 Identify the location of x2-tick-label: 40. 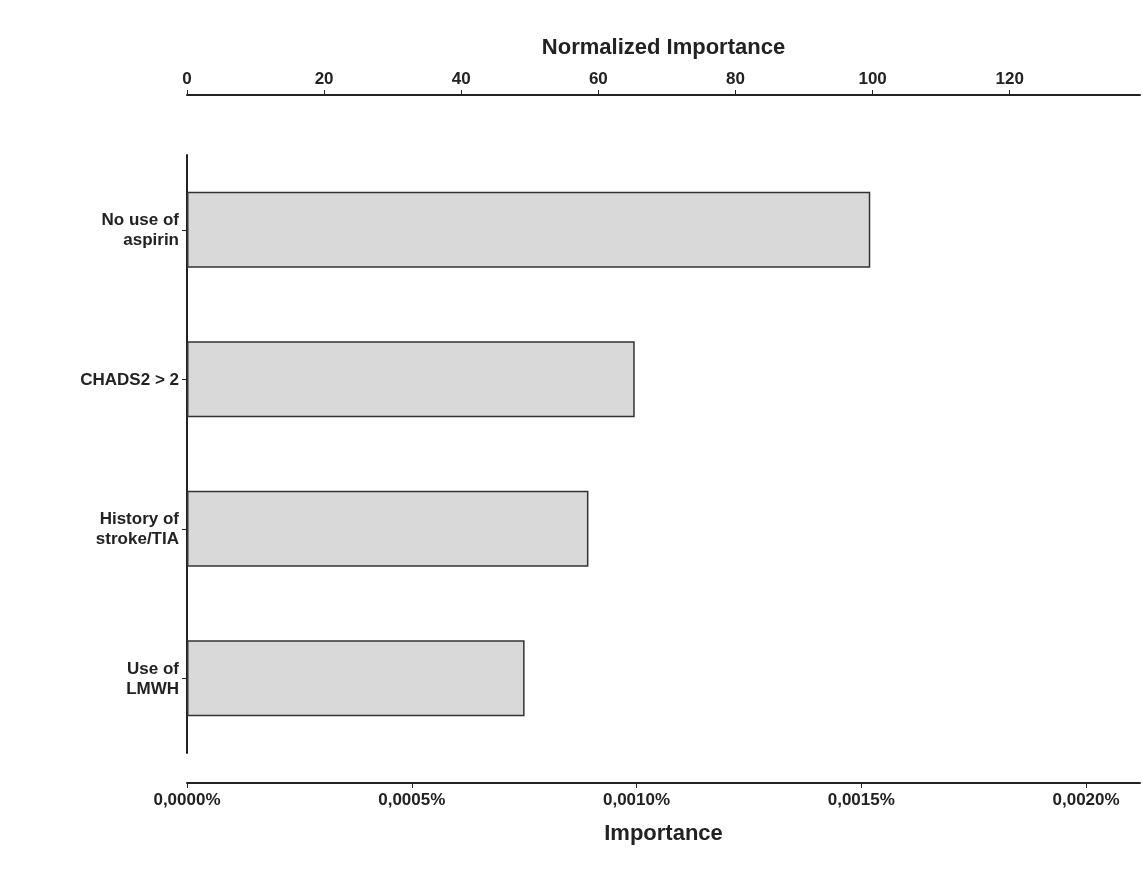
(461, 78).